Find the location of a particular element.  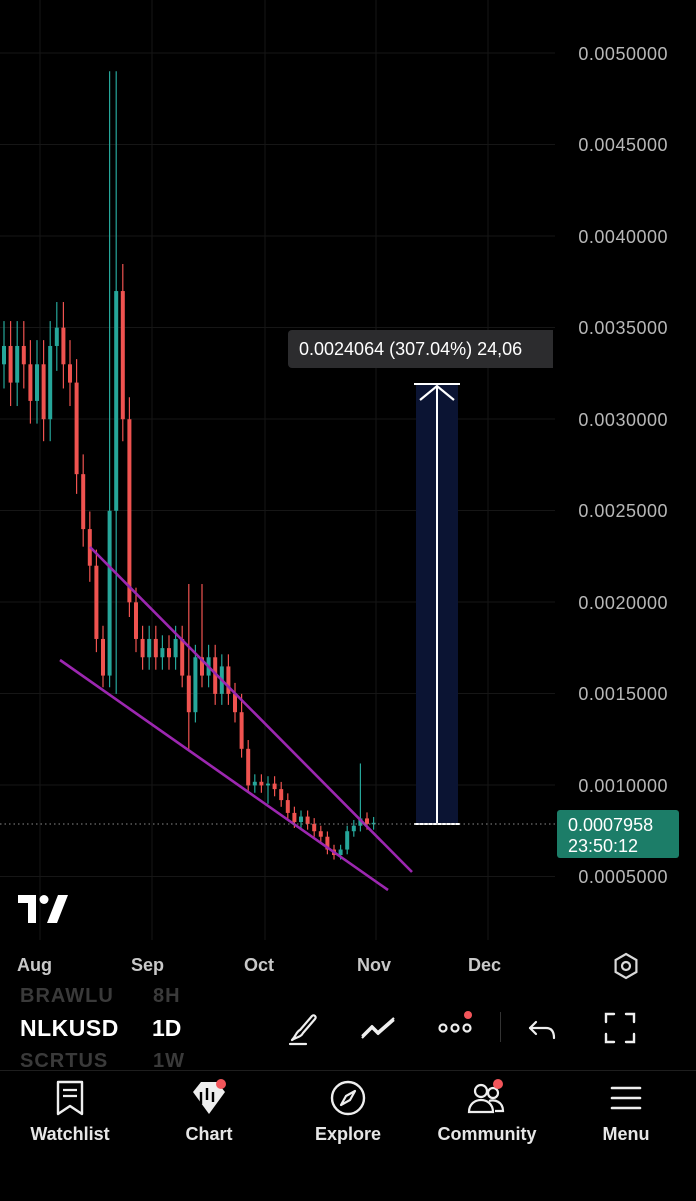

interval-selector: 1D is located at coordinates (167, 1028).